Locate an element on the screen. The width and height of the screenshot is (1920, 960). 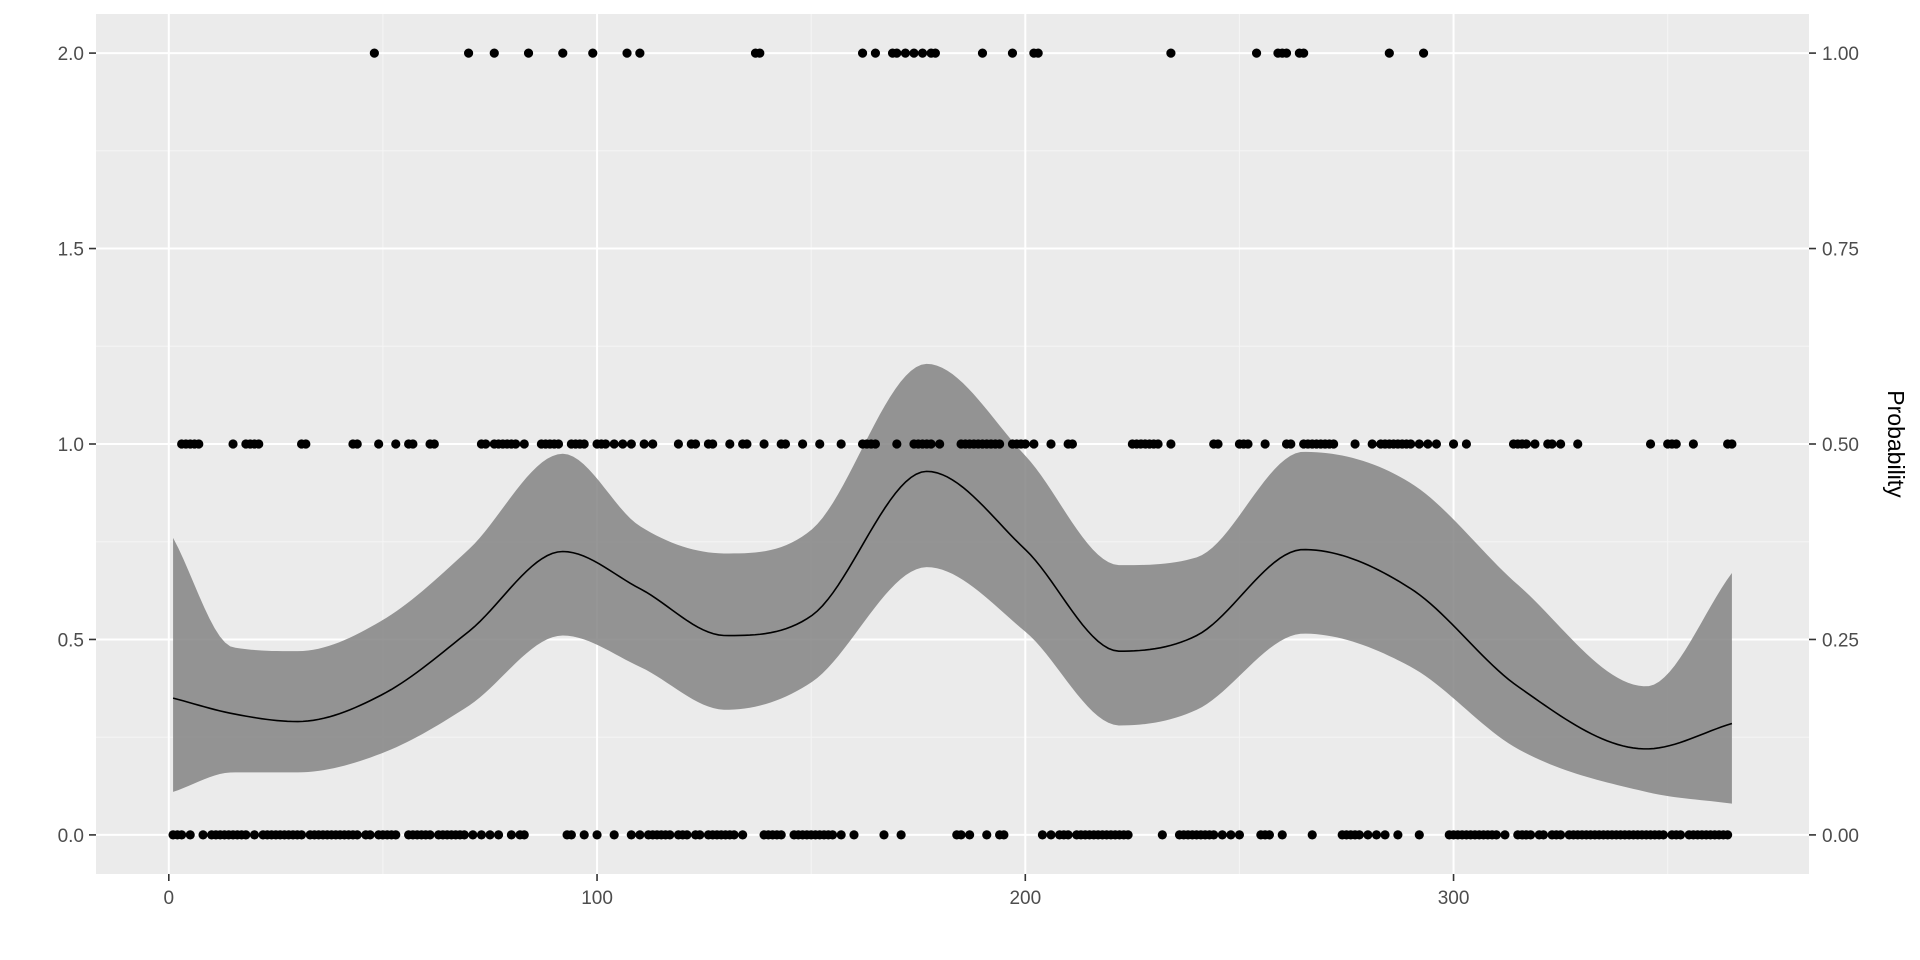
y2-tick-label: 0.25 is located at coordinates (1840, 640).